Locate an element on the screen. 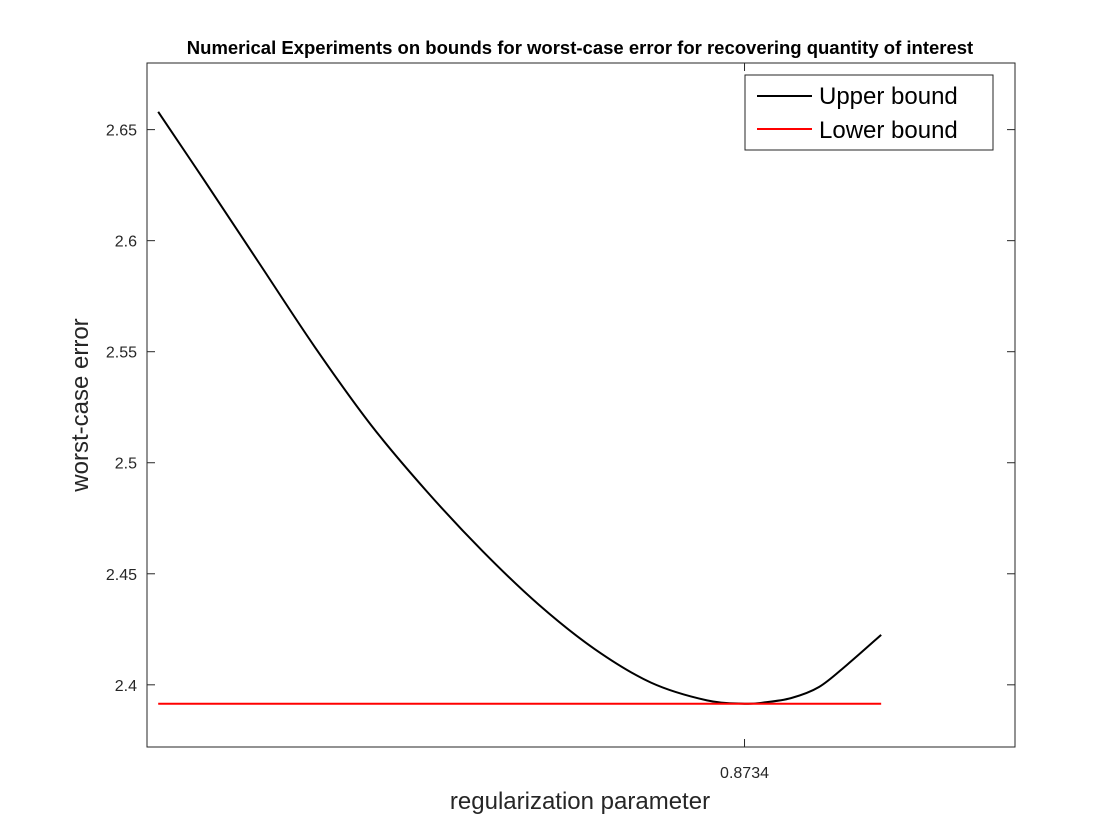 Image resolution: width=1120 pixels, height=840 pixels. y-tick-label: 2.4 is located at coordinates (126, 686).